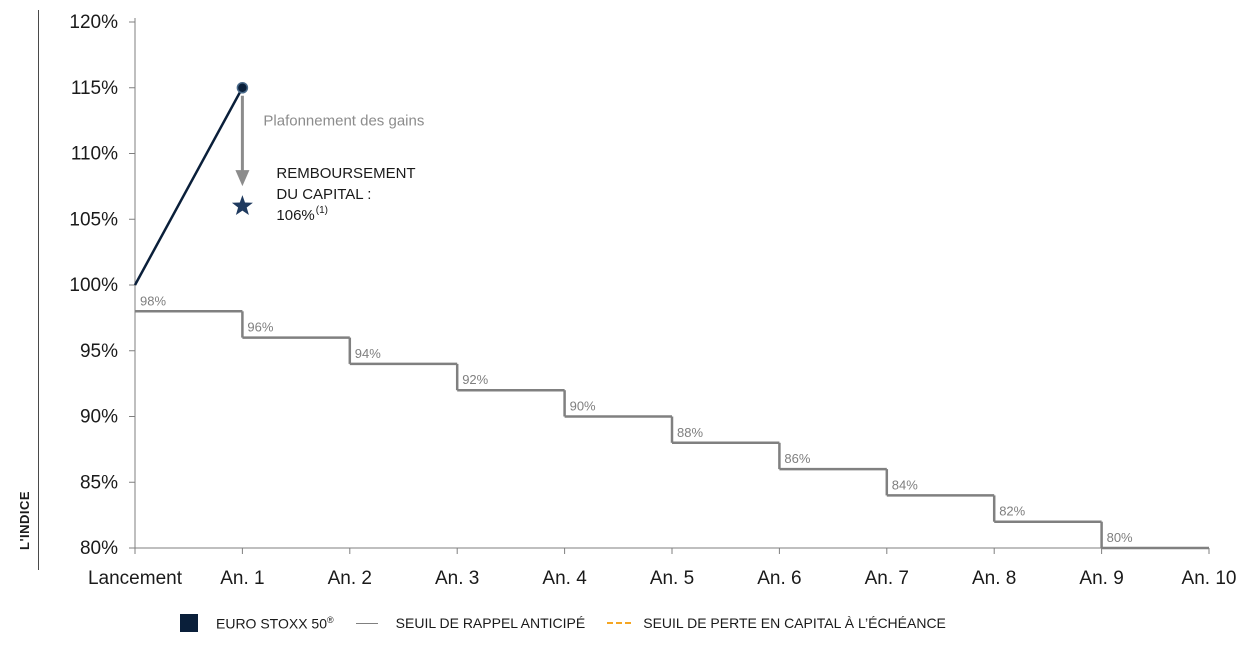 The image size is (1246, 659). What do you see at coordinates (564, 578) in the screenshot?
I see `x-tick-label: An. 4` at bounding box center [564, 578].